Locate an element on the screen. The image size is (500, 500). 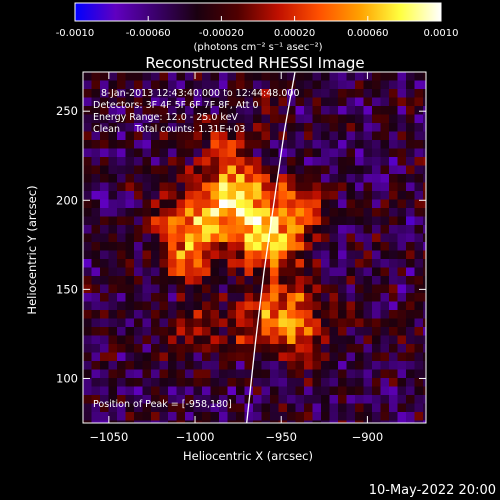
colorbar-tick-label: -0.00020 is located at coordinates (221, 33).